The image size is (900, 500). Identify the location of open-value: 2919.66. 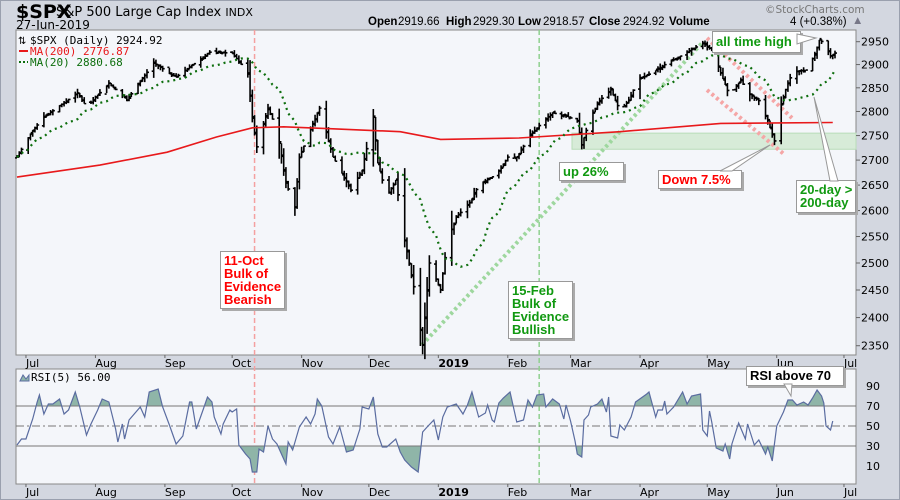
(419, 22).